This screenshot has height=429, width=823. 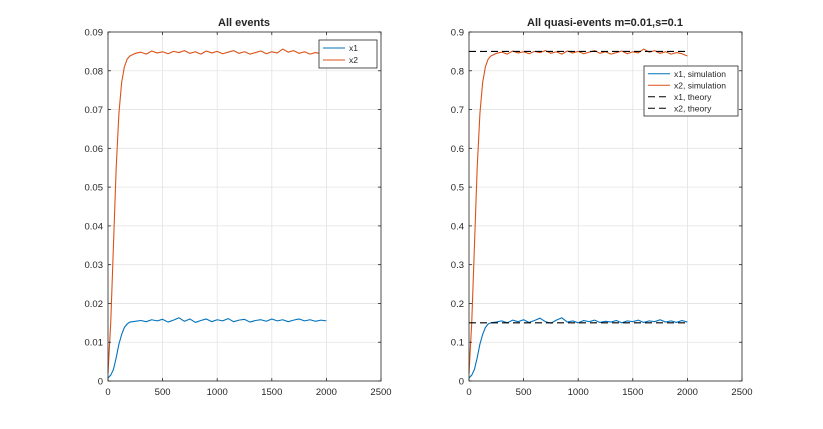 What do you see at coordinates (94, 343) in the screenshot?
I see `left-y-tick-label: 0.01` at bounding box center [94, 343].